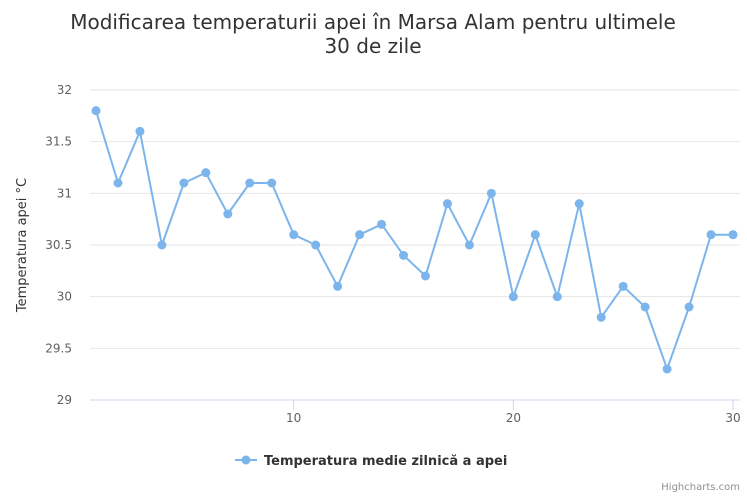  What do you see at coordinates (372, 46) in the screenshot?
I see `chart-title-line-2: 30 de zile` at bounding box center [372, 46].